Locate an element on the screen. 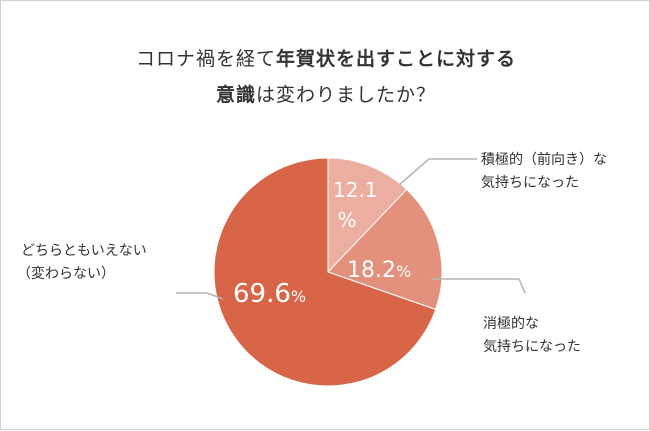  pie-slice-negative is located at coordinates (385, 249).